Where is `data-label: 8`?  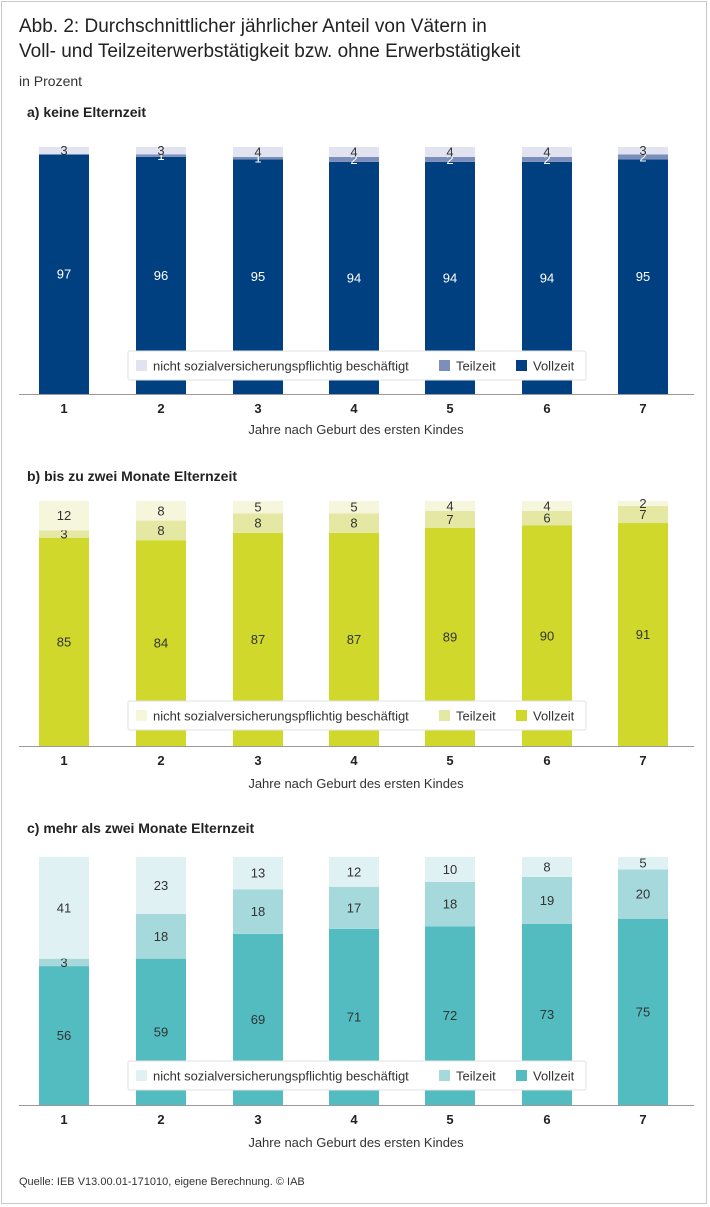 data-label: 8 is located at coordinates (257, 523).